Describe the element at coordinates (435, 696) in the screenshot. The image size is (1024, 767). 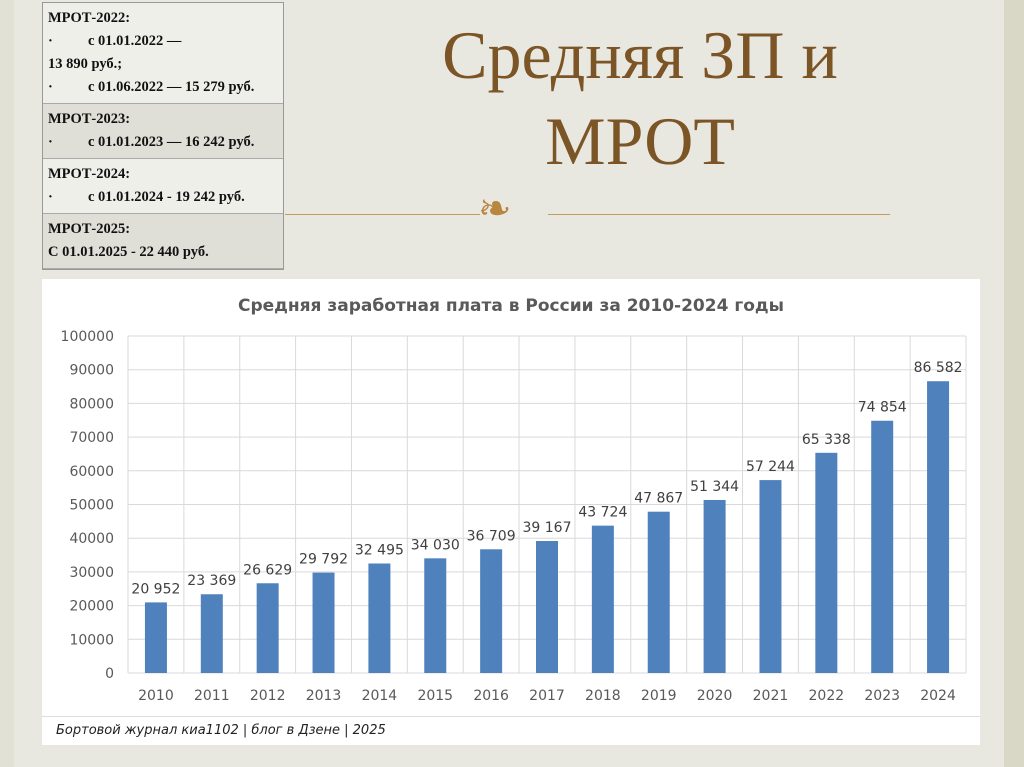
I see `x-tick-label: 2015` at that location.